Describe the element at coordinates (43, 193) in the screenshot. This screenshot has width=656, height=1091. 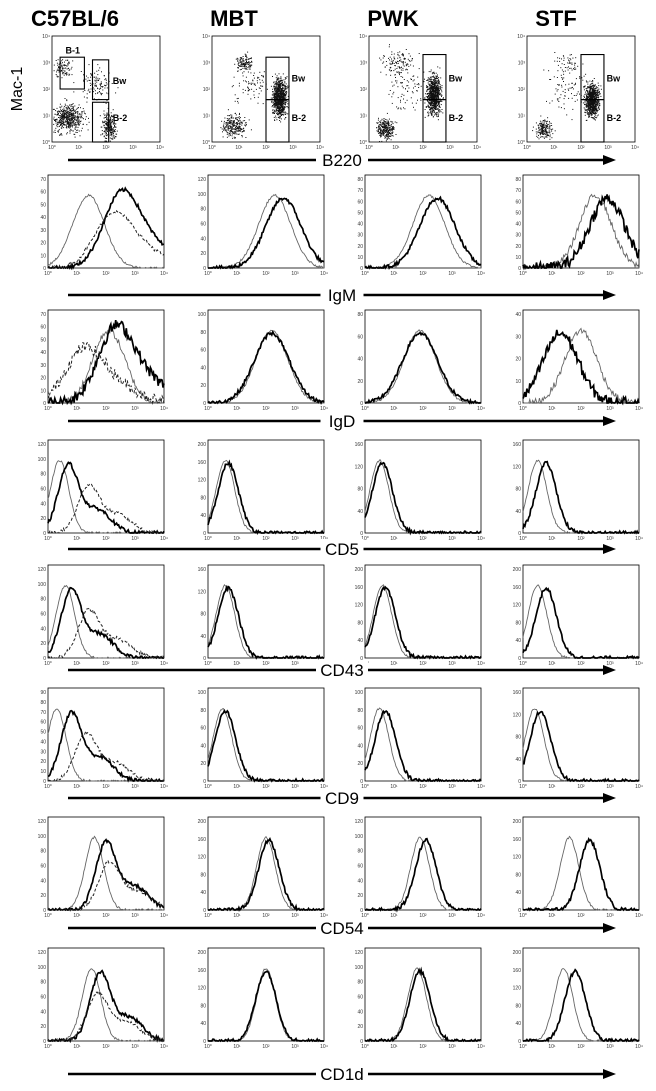
I see `y-tick-label: 60` at that location.